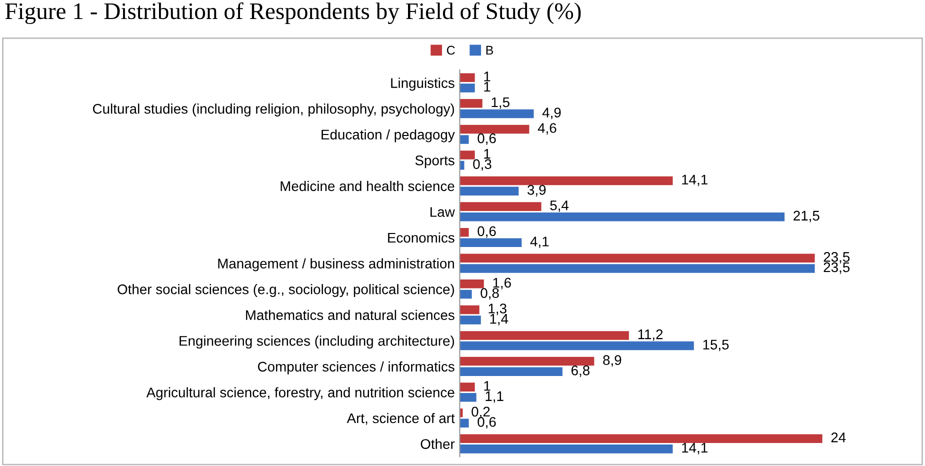  What do you see at coordinates (336, 265) in the screenshot?
I see `y-tick-label: Management / business administration` at bounding box center [336, 265].